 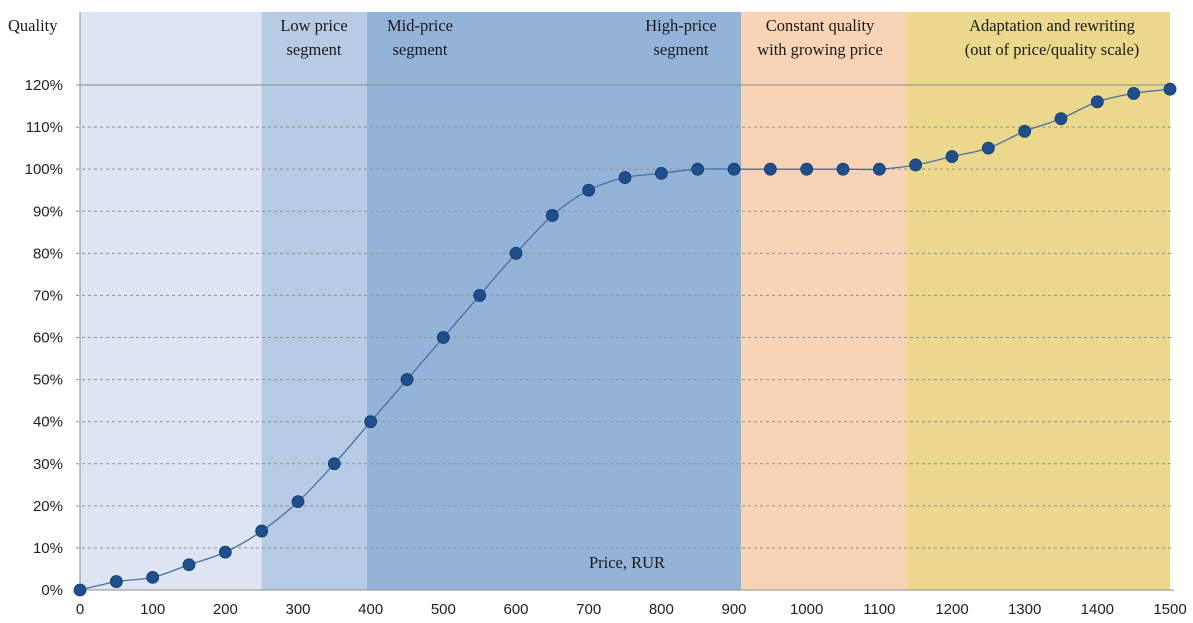 I want to click on y-tick-label: 0%, so click(x=52, y=590).